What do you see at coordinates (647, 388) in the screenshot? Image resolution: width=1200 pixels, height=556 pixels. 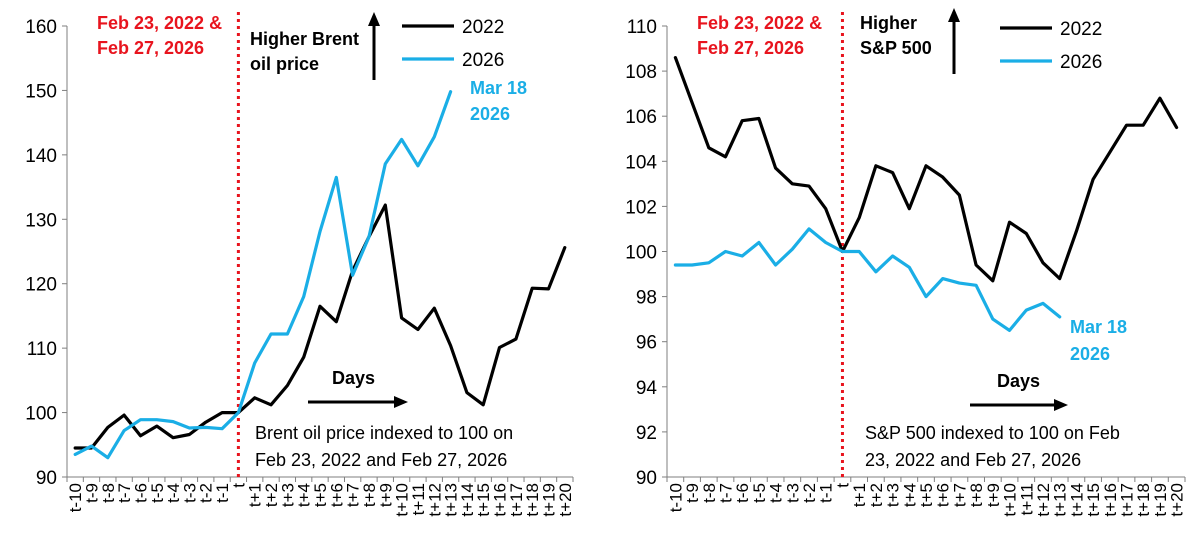 I see `y-tick-label: 94` at bounding box center [647, 388].